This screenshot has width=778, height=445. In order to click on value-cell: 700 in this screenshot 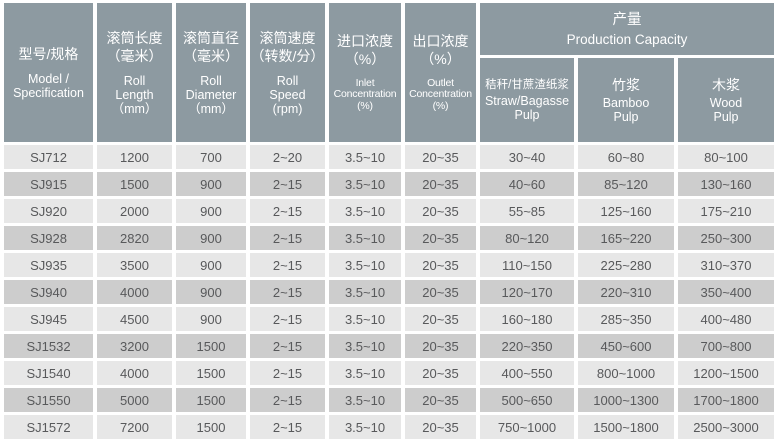, I will do `click(211, 157)`.